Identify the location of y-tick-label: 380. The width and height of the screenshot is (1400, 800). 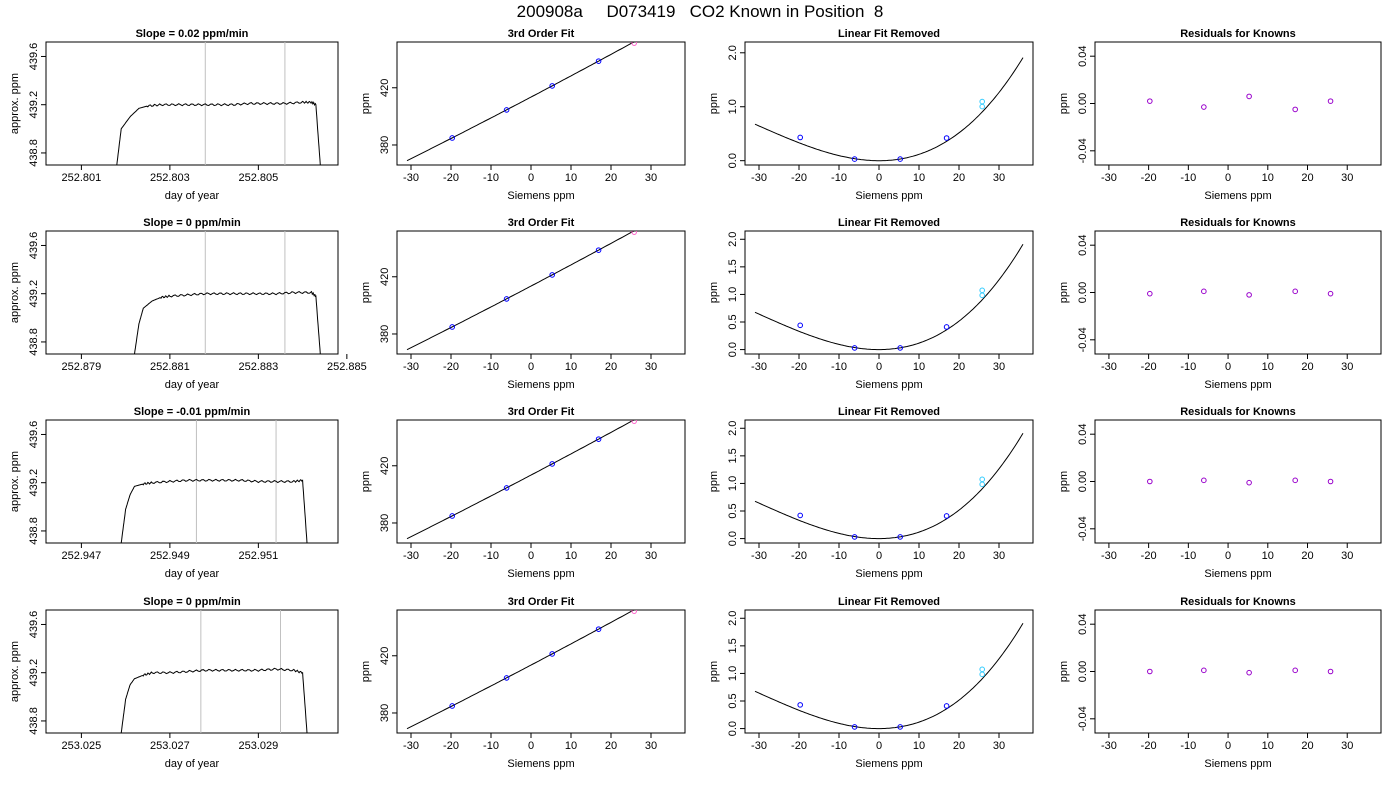
(385, 713).